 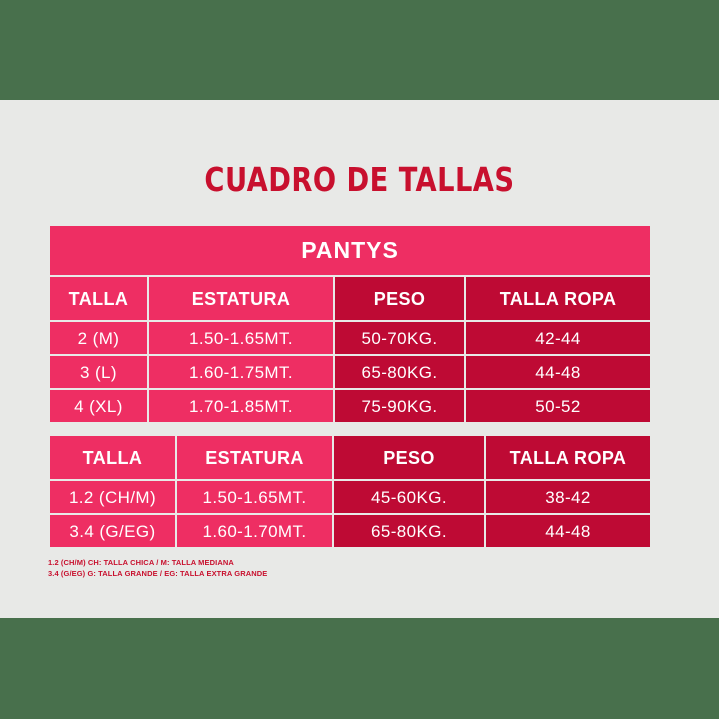 What do you see at coordinates (359, 50) in the screenshot?
I see `top-green-band` at bounding box center [359, 50].